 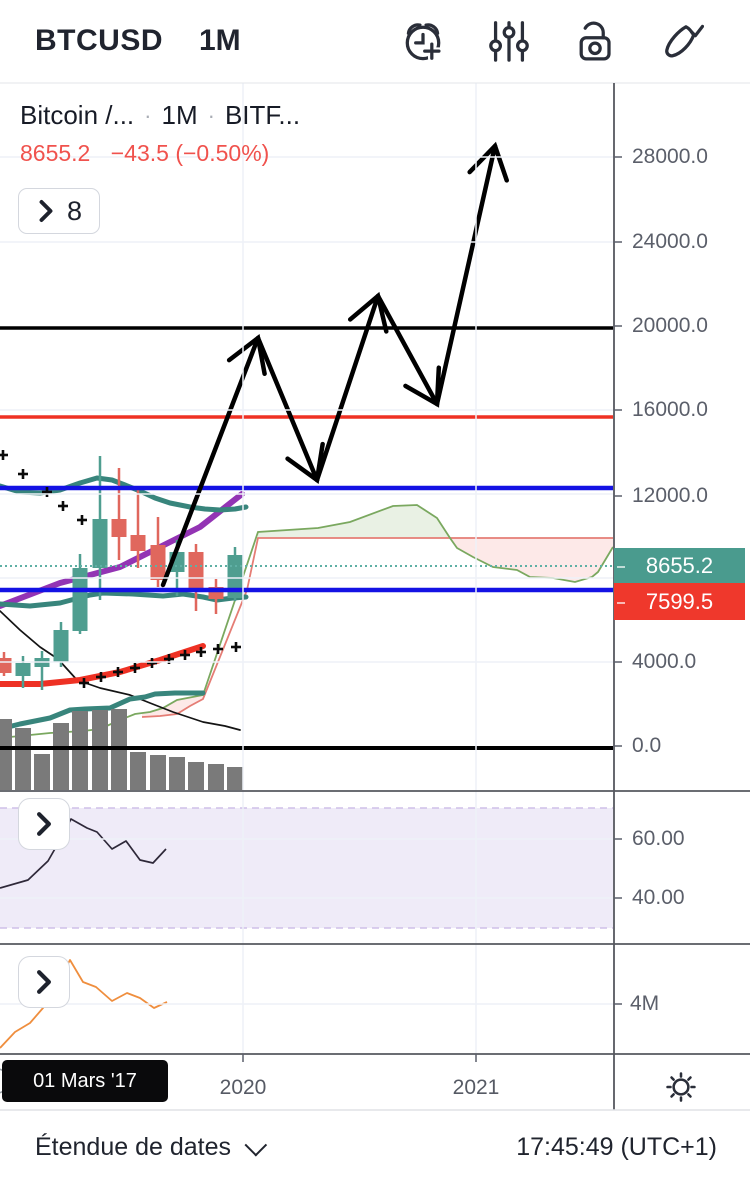 What do you see at coordinates (377, 627) in the screenshot?
I see `senkou-b-line` at bounding box center [377, 627].